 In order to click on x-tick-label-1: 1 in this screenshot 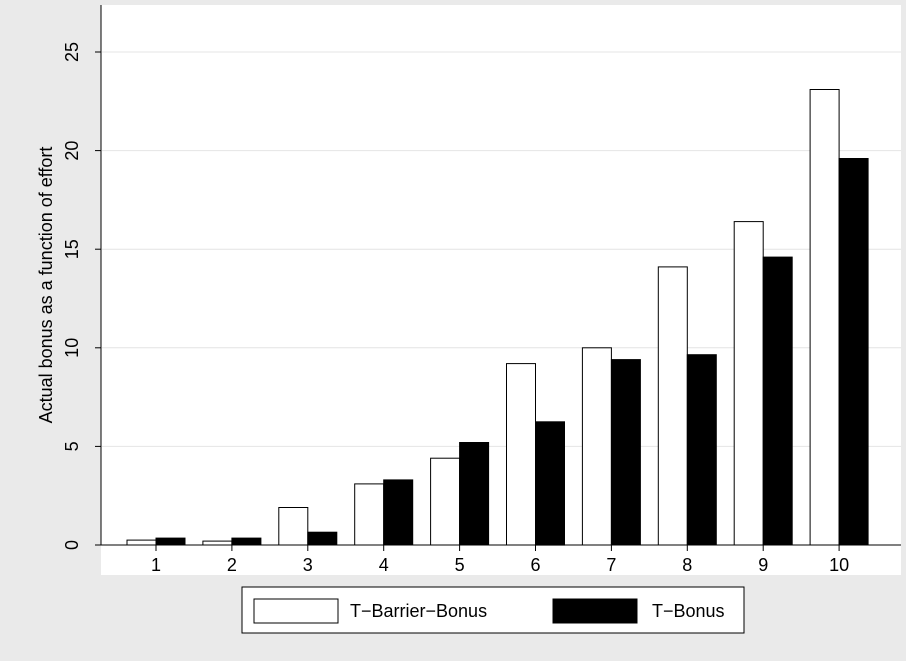, I will do `click(156, 565)`.